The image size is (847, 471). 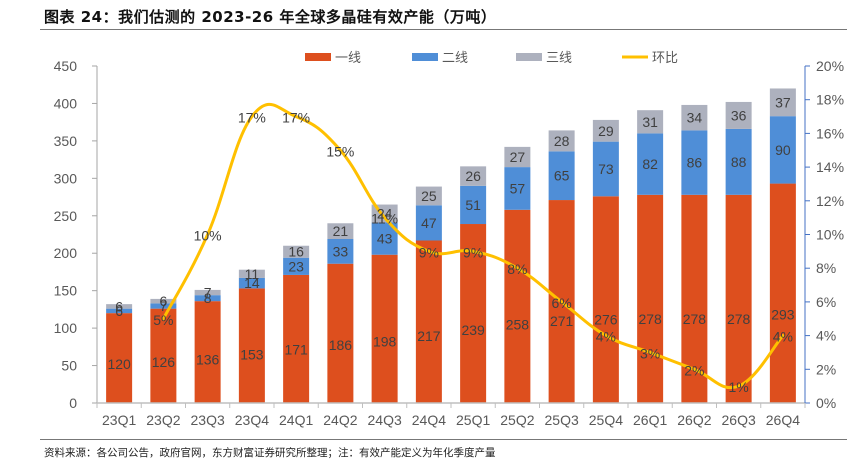 What do you see at coordinates (73, 403) in the screenshot?
I see `y-tick-label: 0` at bounding box center [73, 403].